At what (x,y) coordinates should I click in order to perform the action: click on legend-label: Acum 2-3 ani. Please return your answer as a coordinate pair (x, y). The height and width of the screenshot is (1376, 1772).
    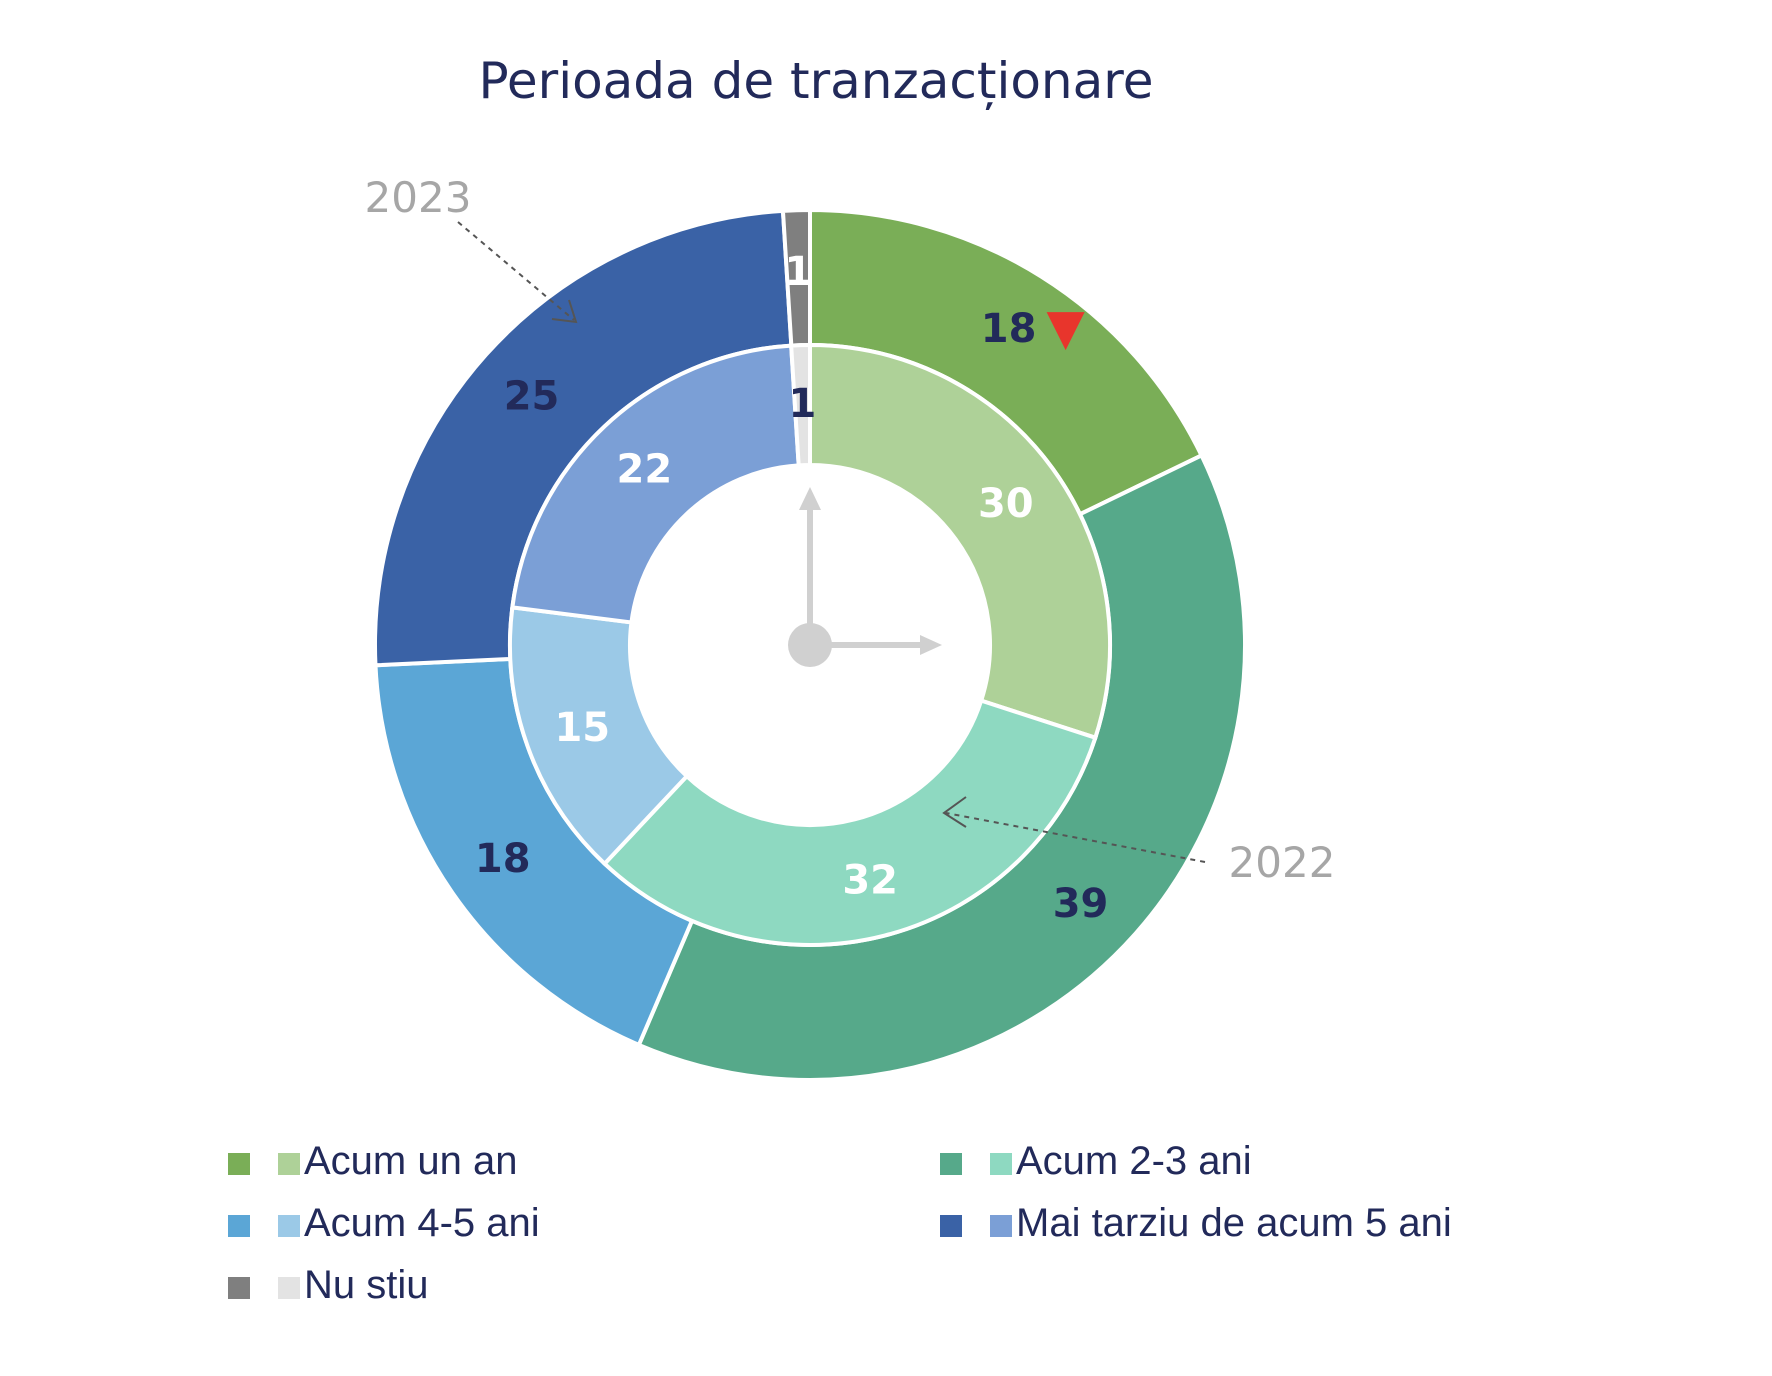
    Looking at the image, I should click on (1134, 1161).